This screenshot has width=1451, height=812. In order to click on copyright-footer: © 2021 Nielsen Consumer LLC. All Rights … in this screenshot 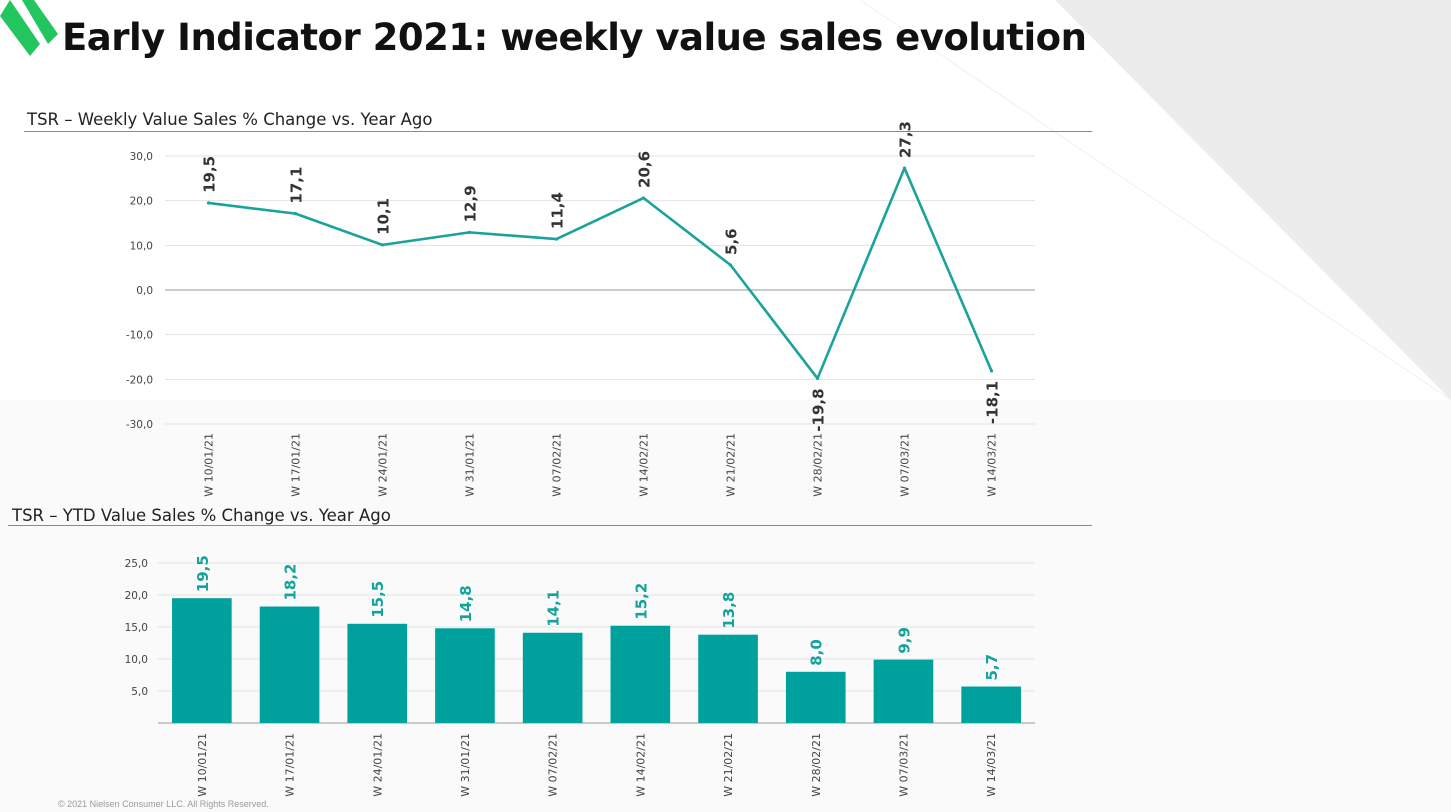, I will do `click(163, 804)`.